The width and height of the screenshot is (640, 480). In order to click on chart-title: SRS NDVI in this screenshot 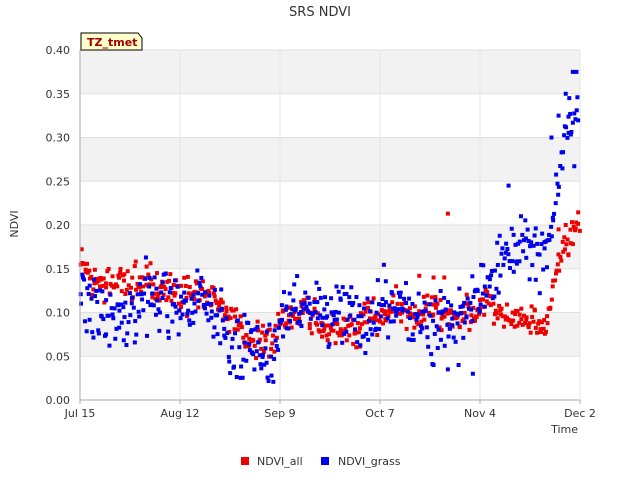, I will do `click(320, 12)`.